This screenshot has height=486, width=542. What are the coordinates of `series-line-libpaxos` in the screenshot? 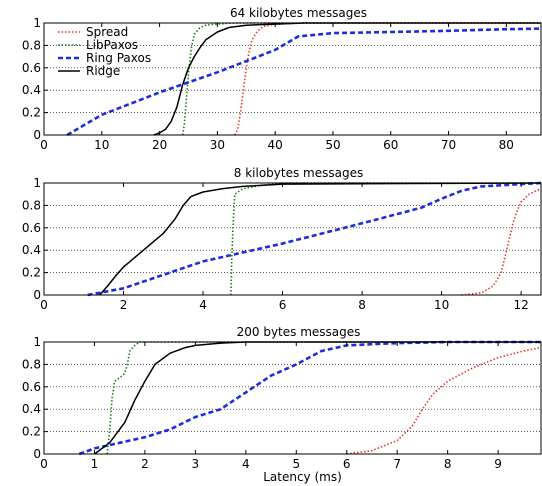 It's located at (385, 239).